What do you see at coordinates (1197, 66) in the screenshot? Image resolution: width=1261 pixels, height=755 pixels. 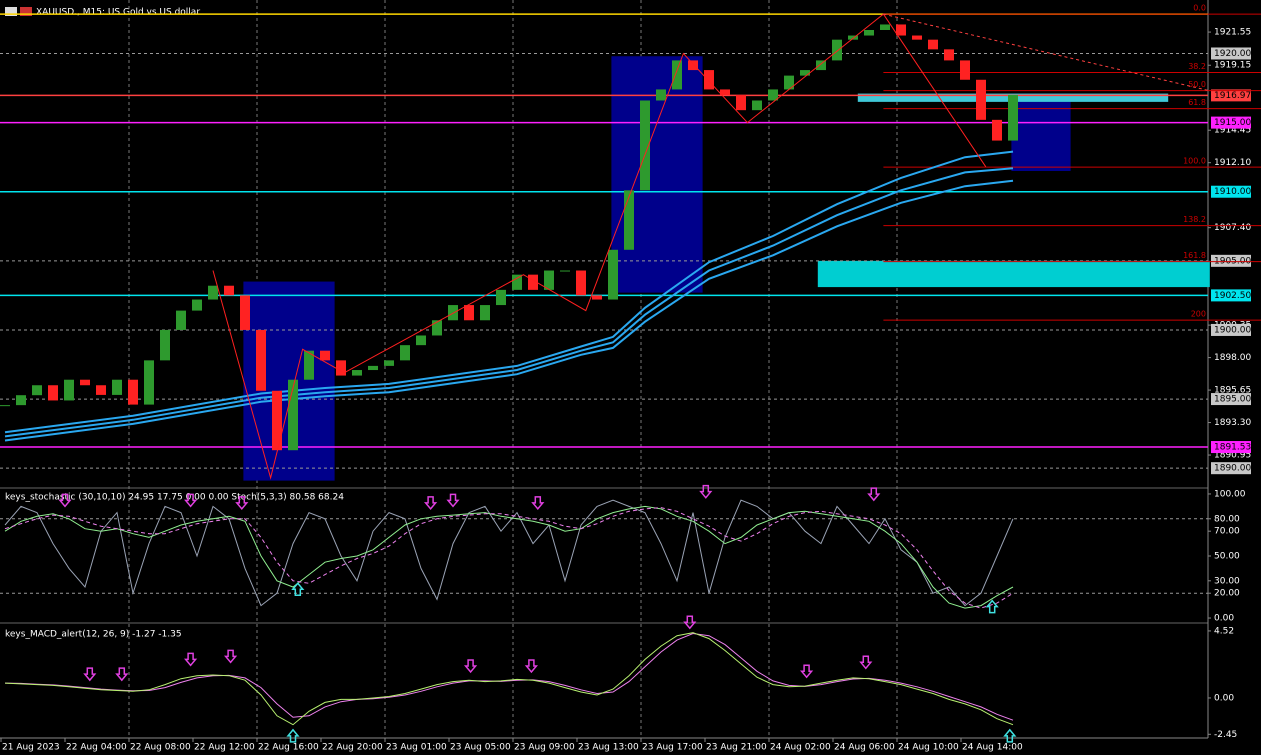 I see `fib-label: 38.2` at bounding box center [1197, 66].